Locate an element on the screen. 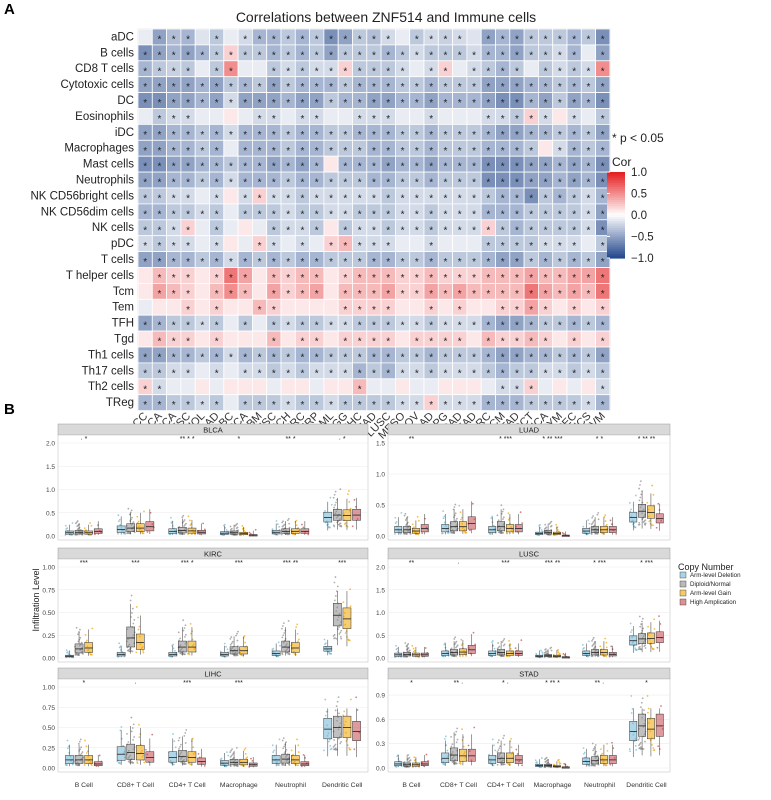 This screenshot has width=771, height=800. signif-marker: · * is located at coordinates (342, 439).